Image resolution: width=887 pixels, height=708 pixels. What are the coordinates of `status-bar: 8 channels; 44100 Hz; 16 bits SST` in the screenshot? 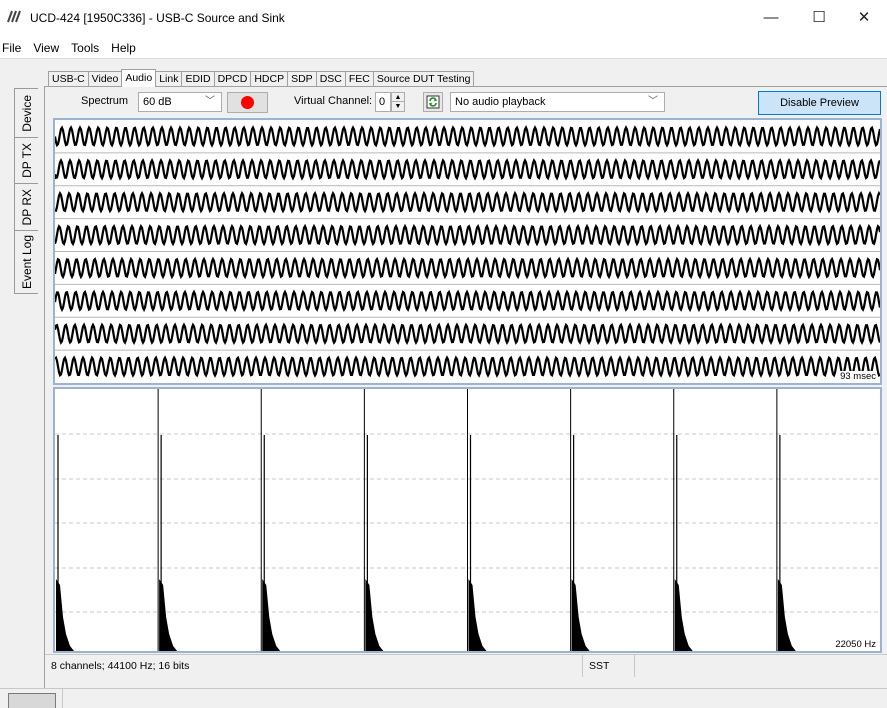 It's located at (466, 665).